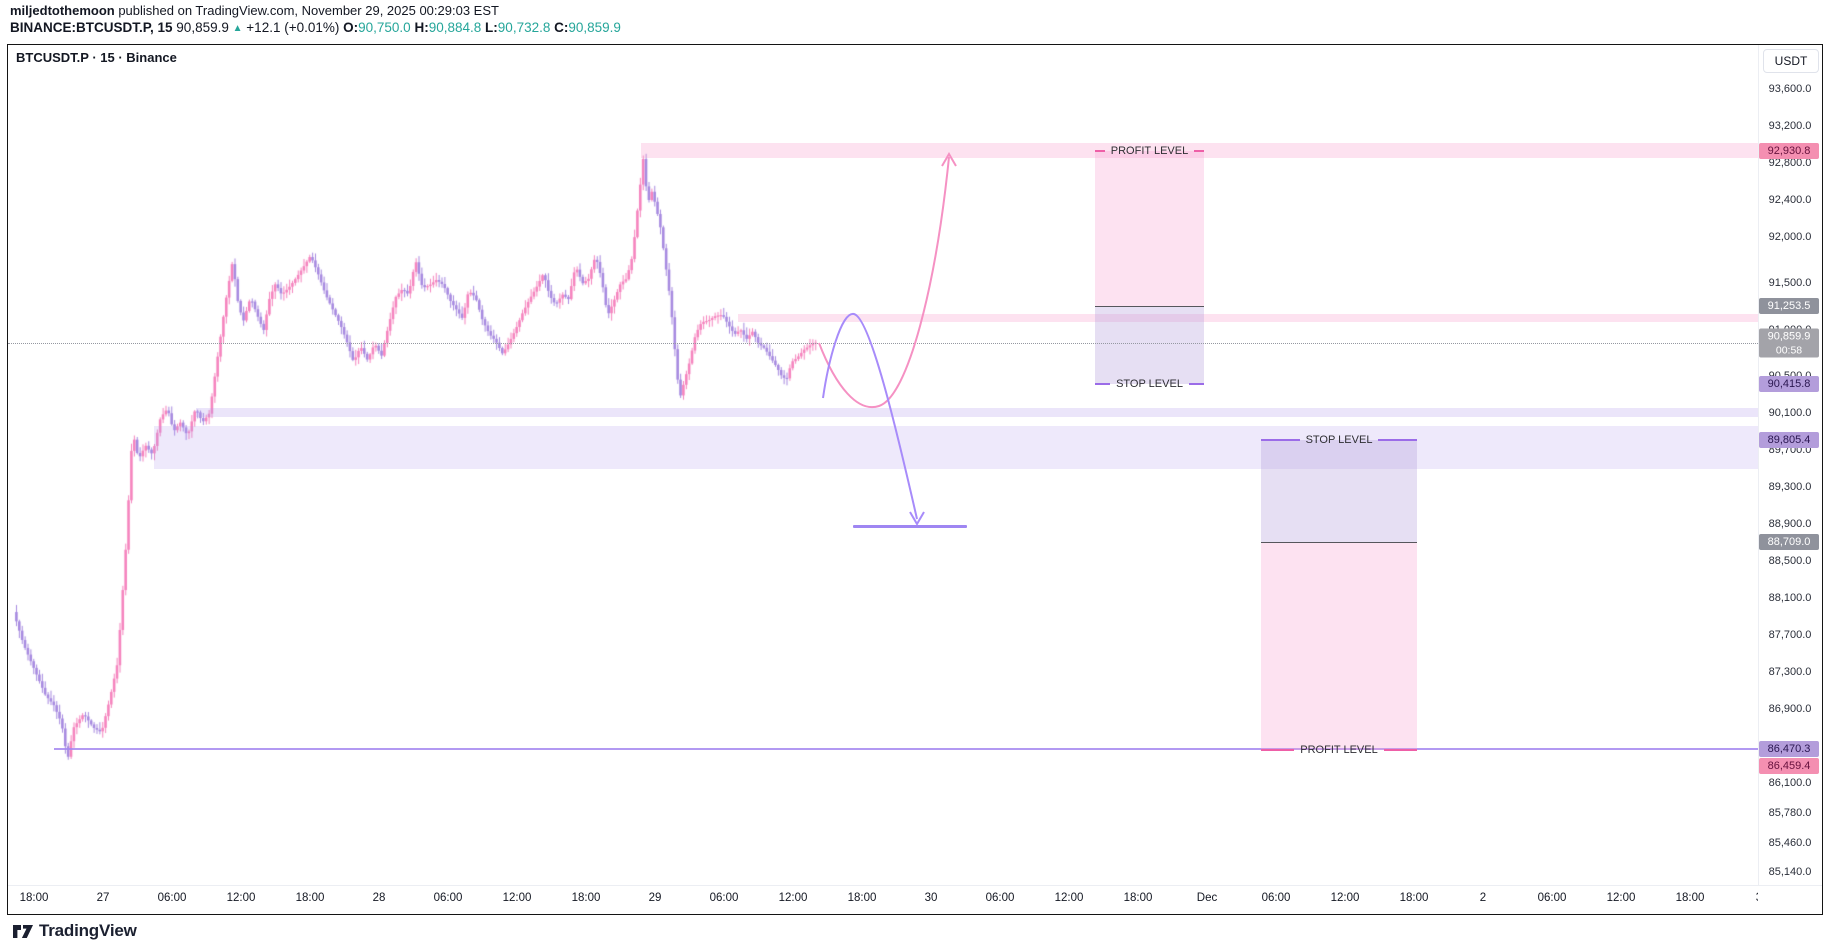 This screenshot has width=1829, height=952. Describe the element at coordinates (1757, 898) in the screenshot. I see `time-axis-label: 3` at that location.